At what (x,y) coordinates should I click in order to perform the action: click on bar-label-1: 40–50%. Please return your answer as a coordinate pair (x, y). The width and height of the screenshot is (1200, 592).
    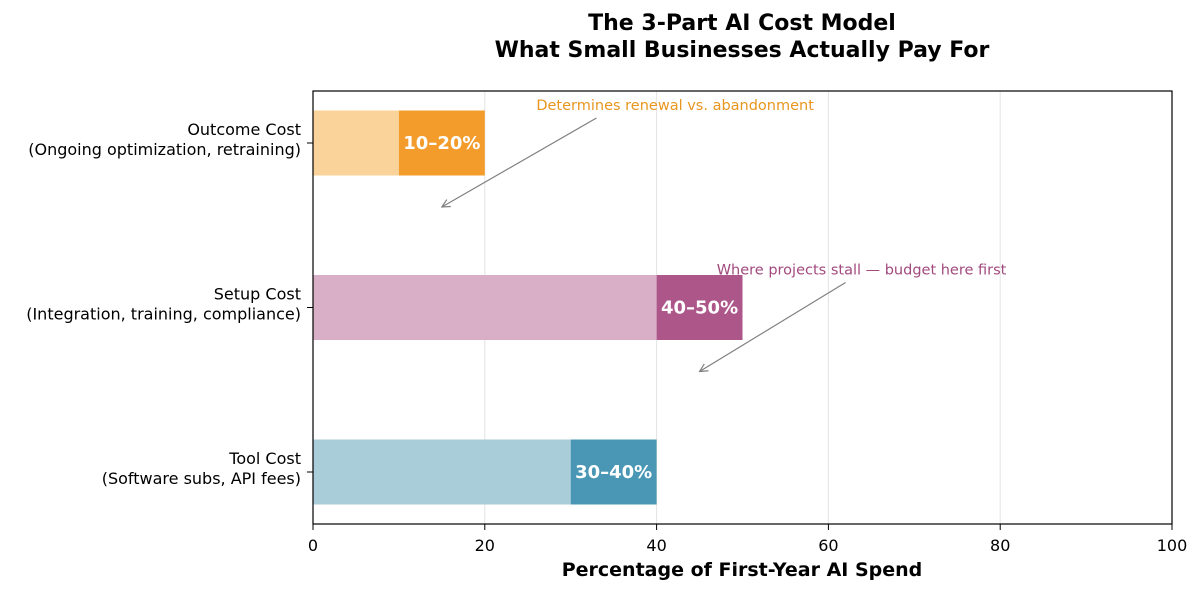
    Looking at the image, I should click on (699, 308).